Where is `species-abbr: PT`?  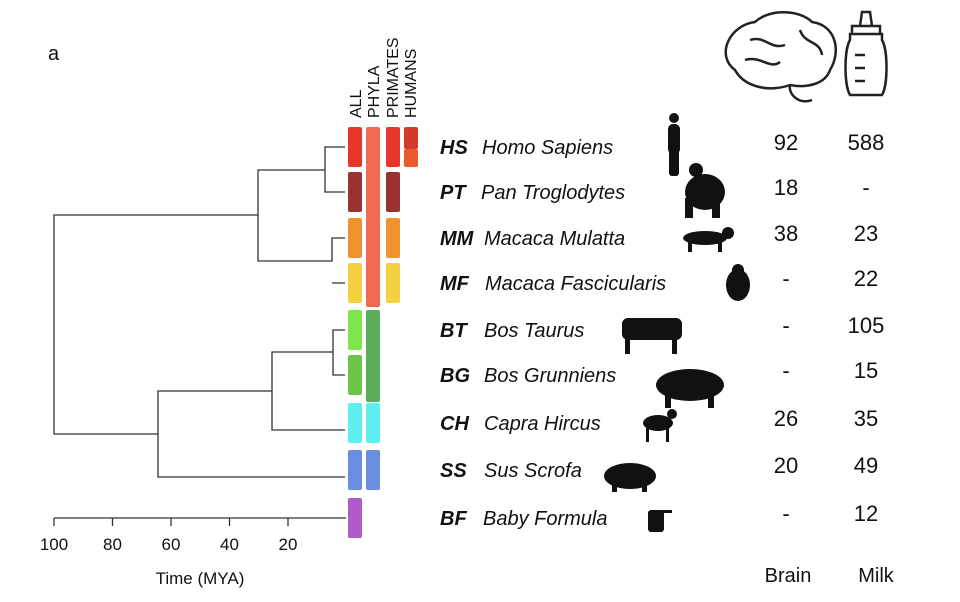 species-abbr: PT is located at coordinates (453, 193).